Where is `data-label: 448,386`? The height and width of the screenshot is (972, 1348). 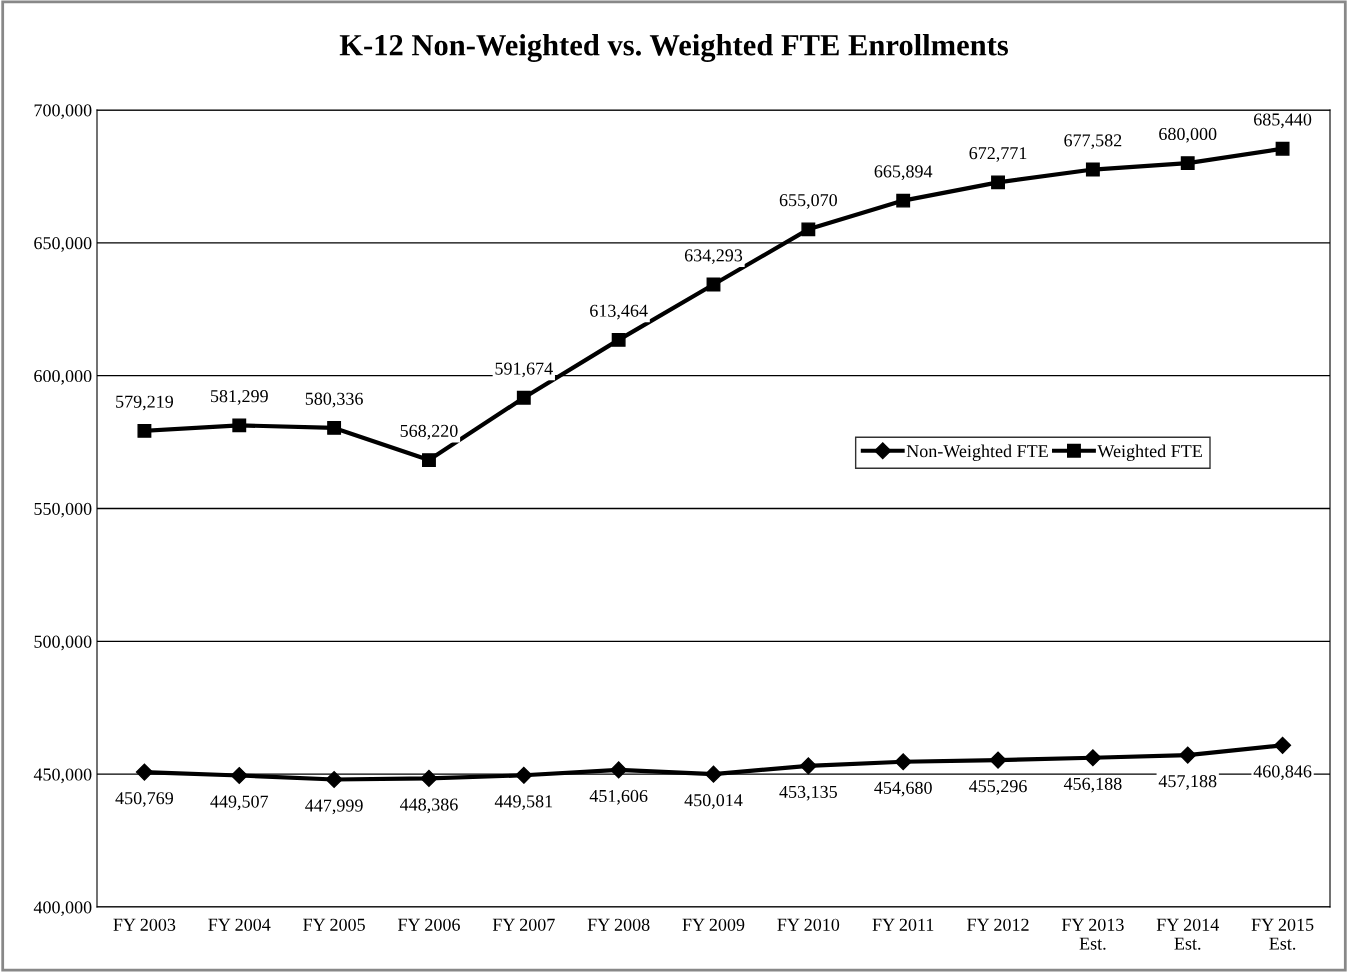 data-label: 448,386 is located at coordinates (428, 806).